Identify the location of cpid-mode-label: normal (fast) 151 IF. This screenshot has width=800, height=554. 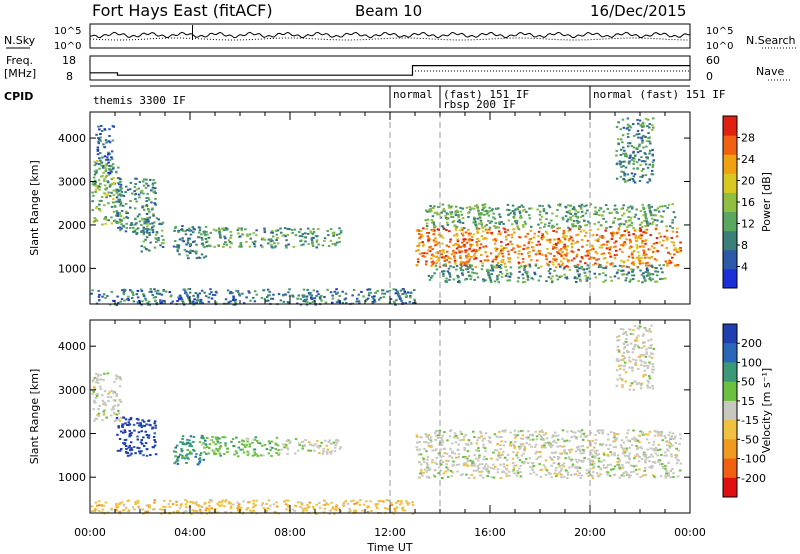
(659, 94).